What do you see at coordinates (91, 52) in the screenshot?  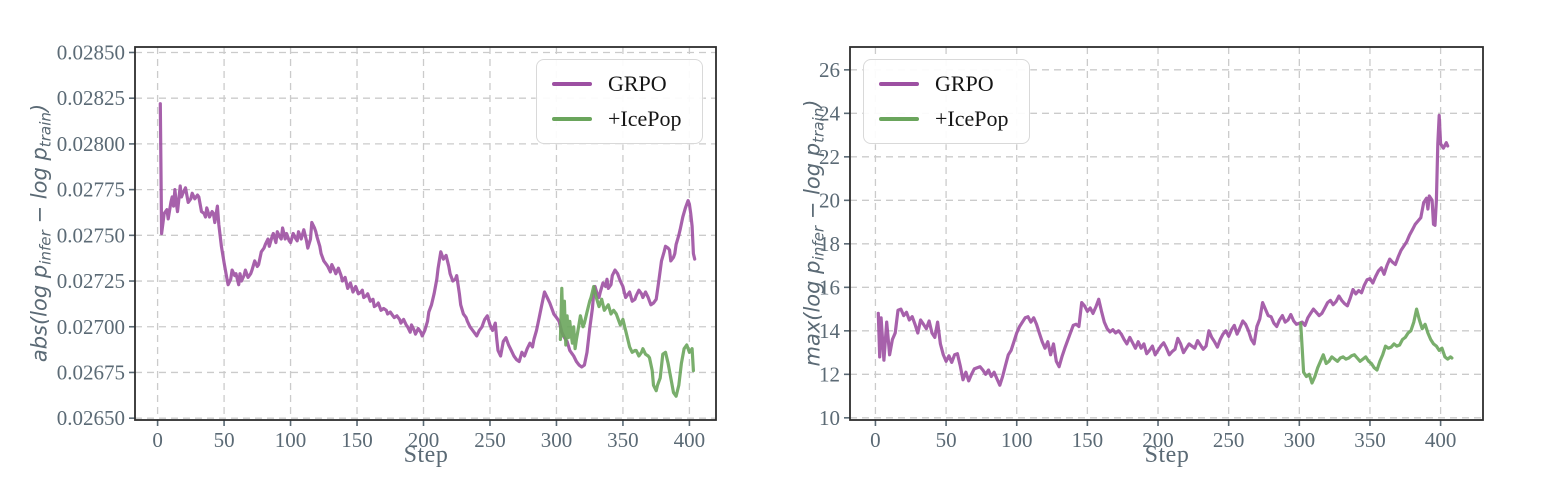 I see `svg-text: 0.02850` at bounding box center [91, 52].